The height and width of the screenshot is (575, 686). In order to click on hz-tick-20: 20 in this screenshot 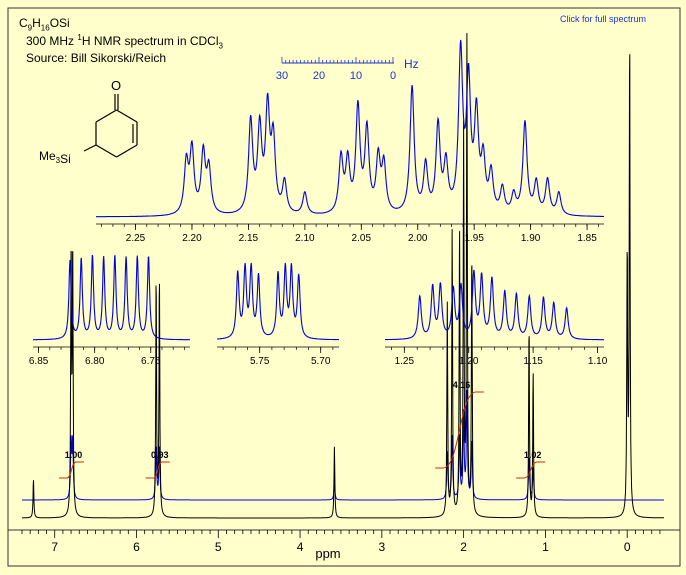, I will do `click(319, 76)`.